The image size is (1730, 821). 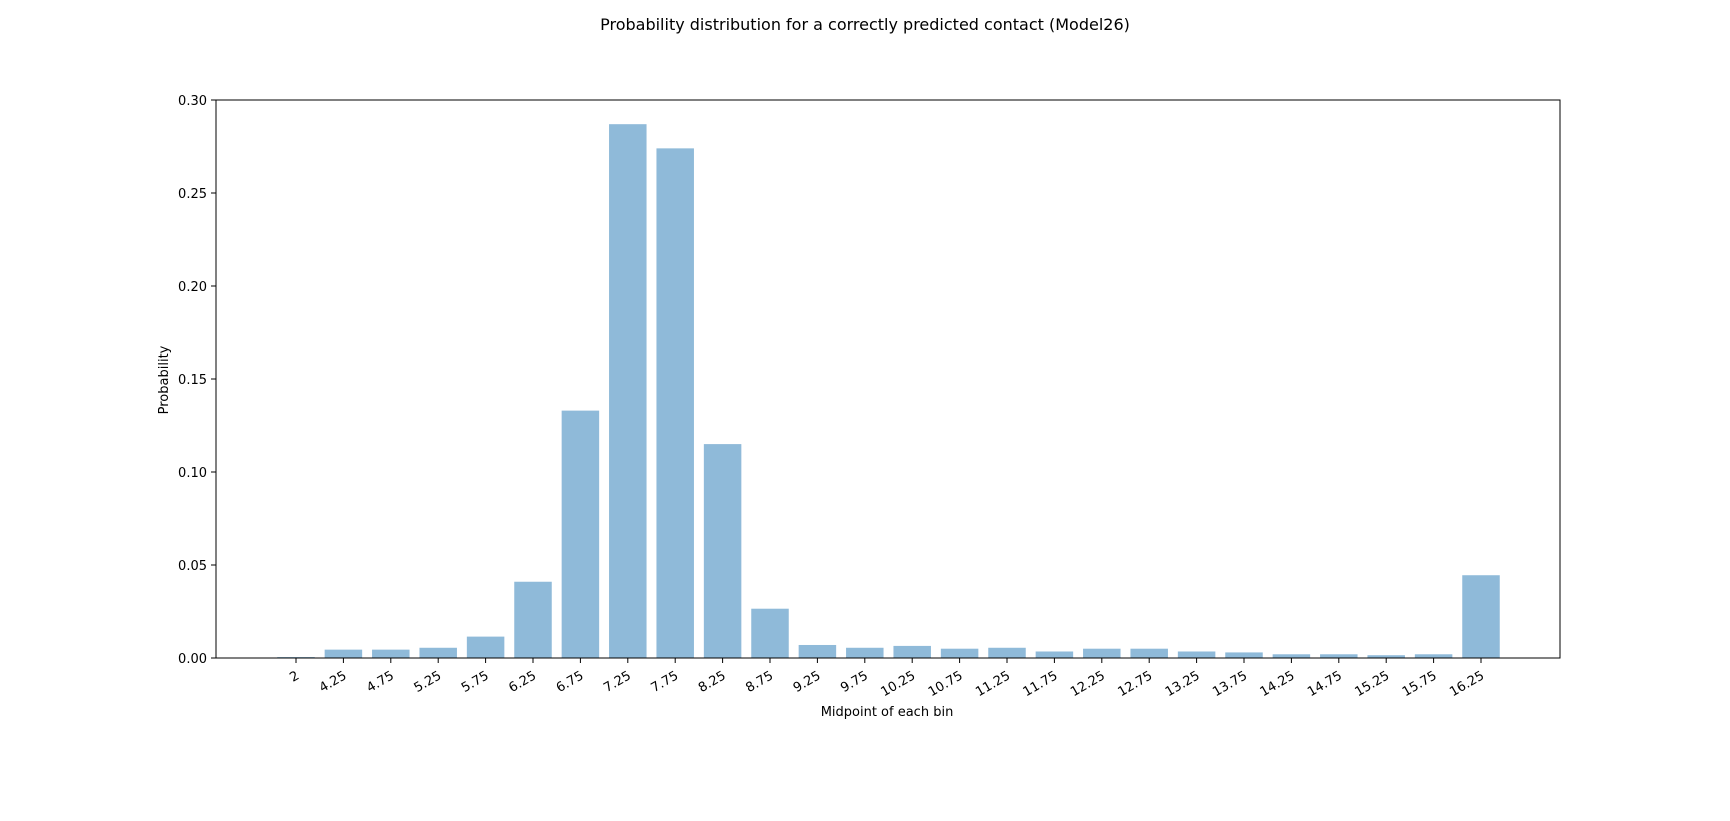 I want to click on y-tick-label: 0.20, so click(x=192, y=287).